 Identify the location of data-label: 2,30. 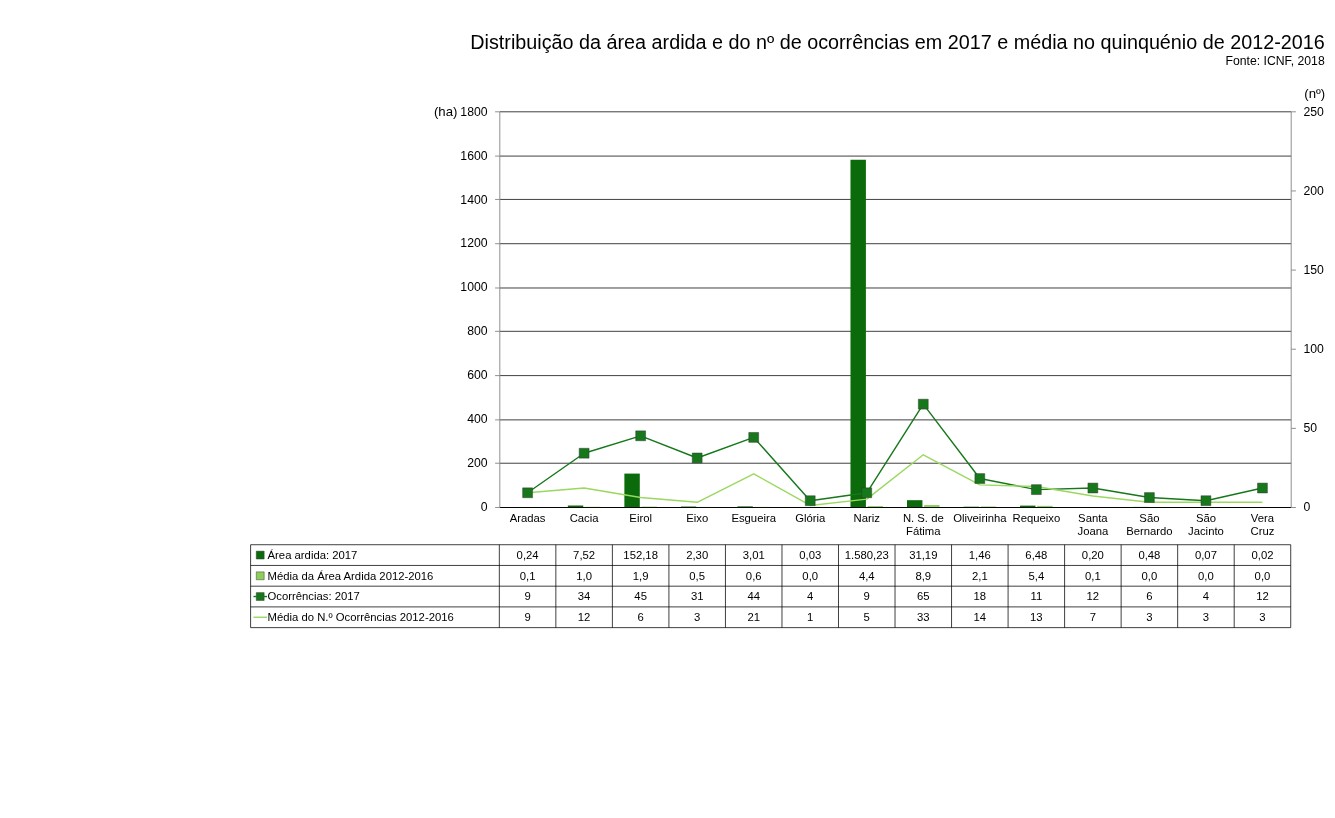
(697, 554).